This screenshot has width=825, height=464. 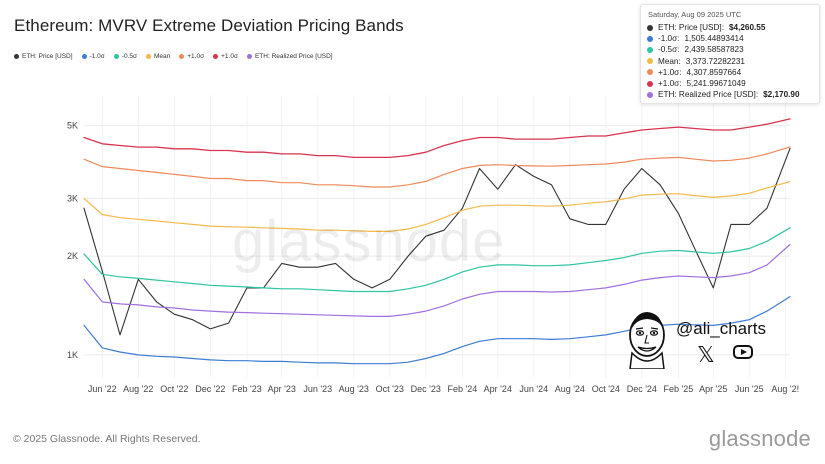 I want to click on legend-label: ETH: Realized Price [USD], so click(x=293, y=56).